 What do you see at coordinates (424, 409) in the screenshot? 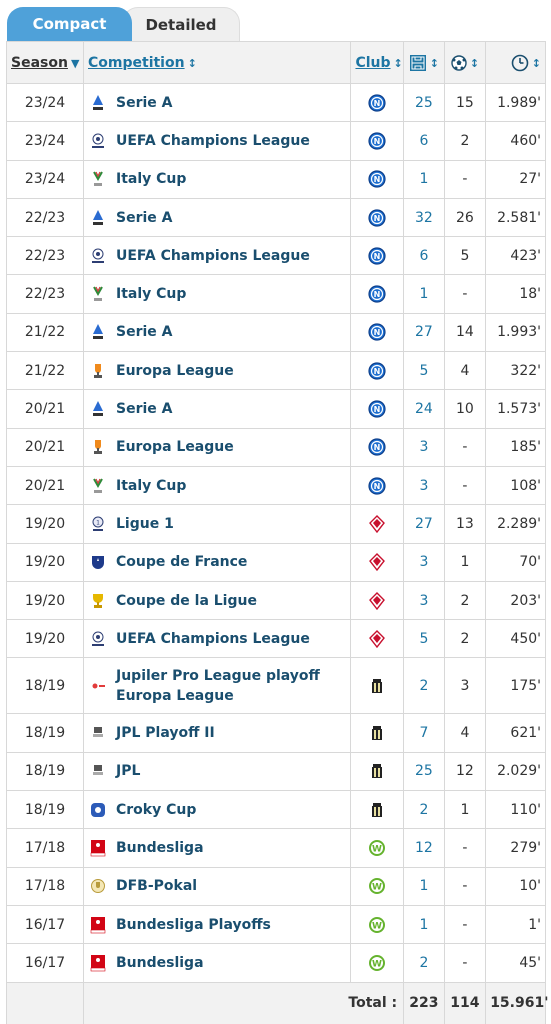
I see `appearances-cell: 24` at bounding box center [424, 409].